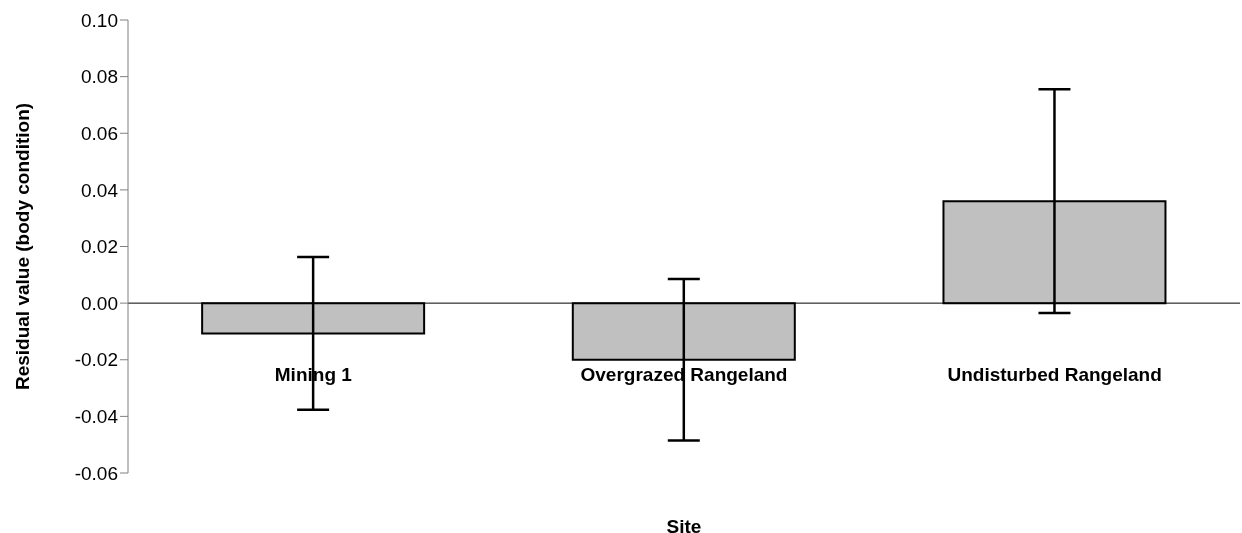 The height and width of the screenshot is (533, 1242). Describe the element at coordinates (100, 190) in the screenshot. I see `y-tick-label: 0.04` at that location.